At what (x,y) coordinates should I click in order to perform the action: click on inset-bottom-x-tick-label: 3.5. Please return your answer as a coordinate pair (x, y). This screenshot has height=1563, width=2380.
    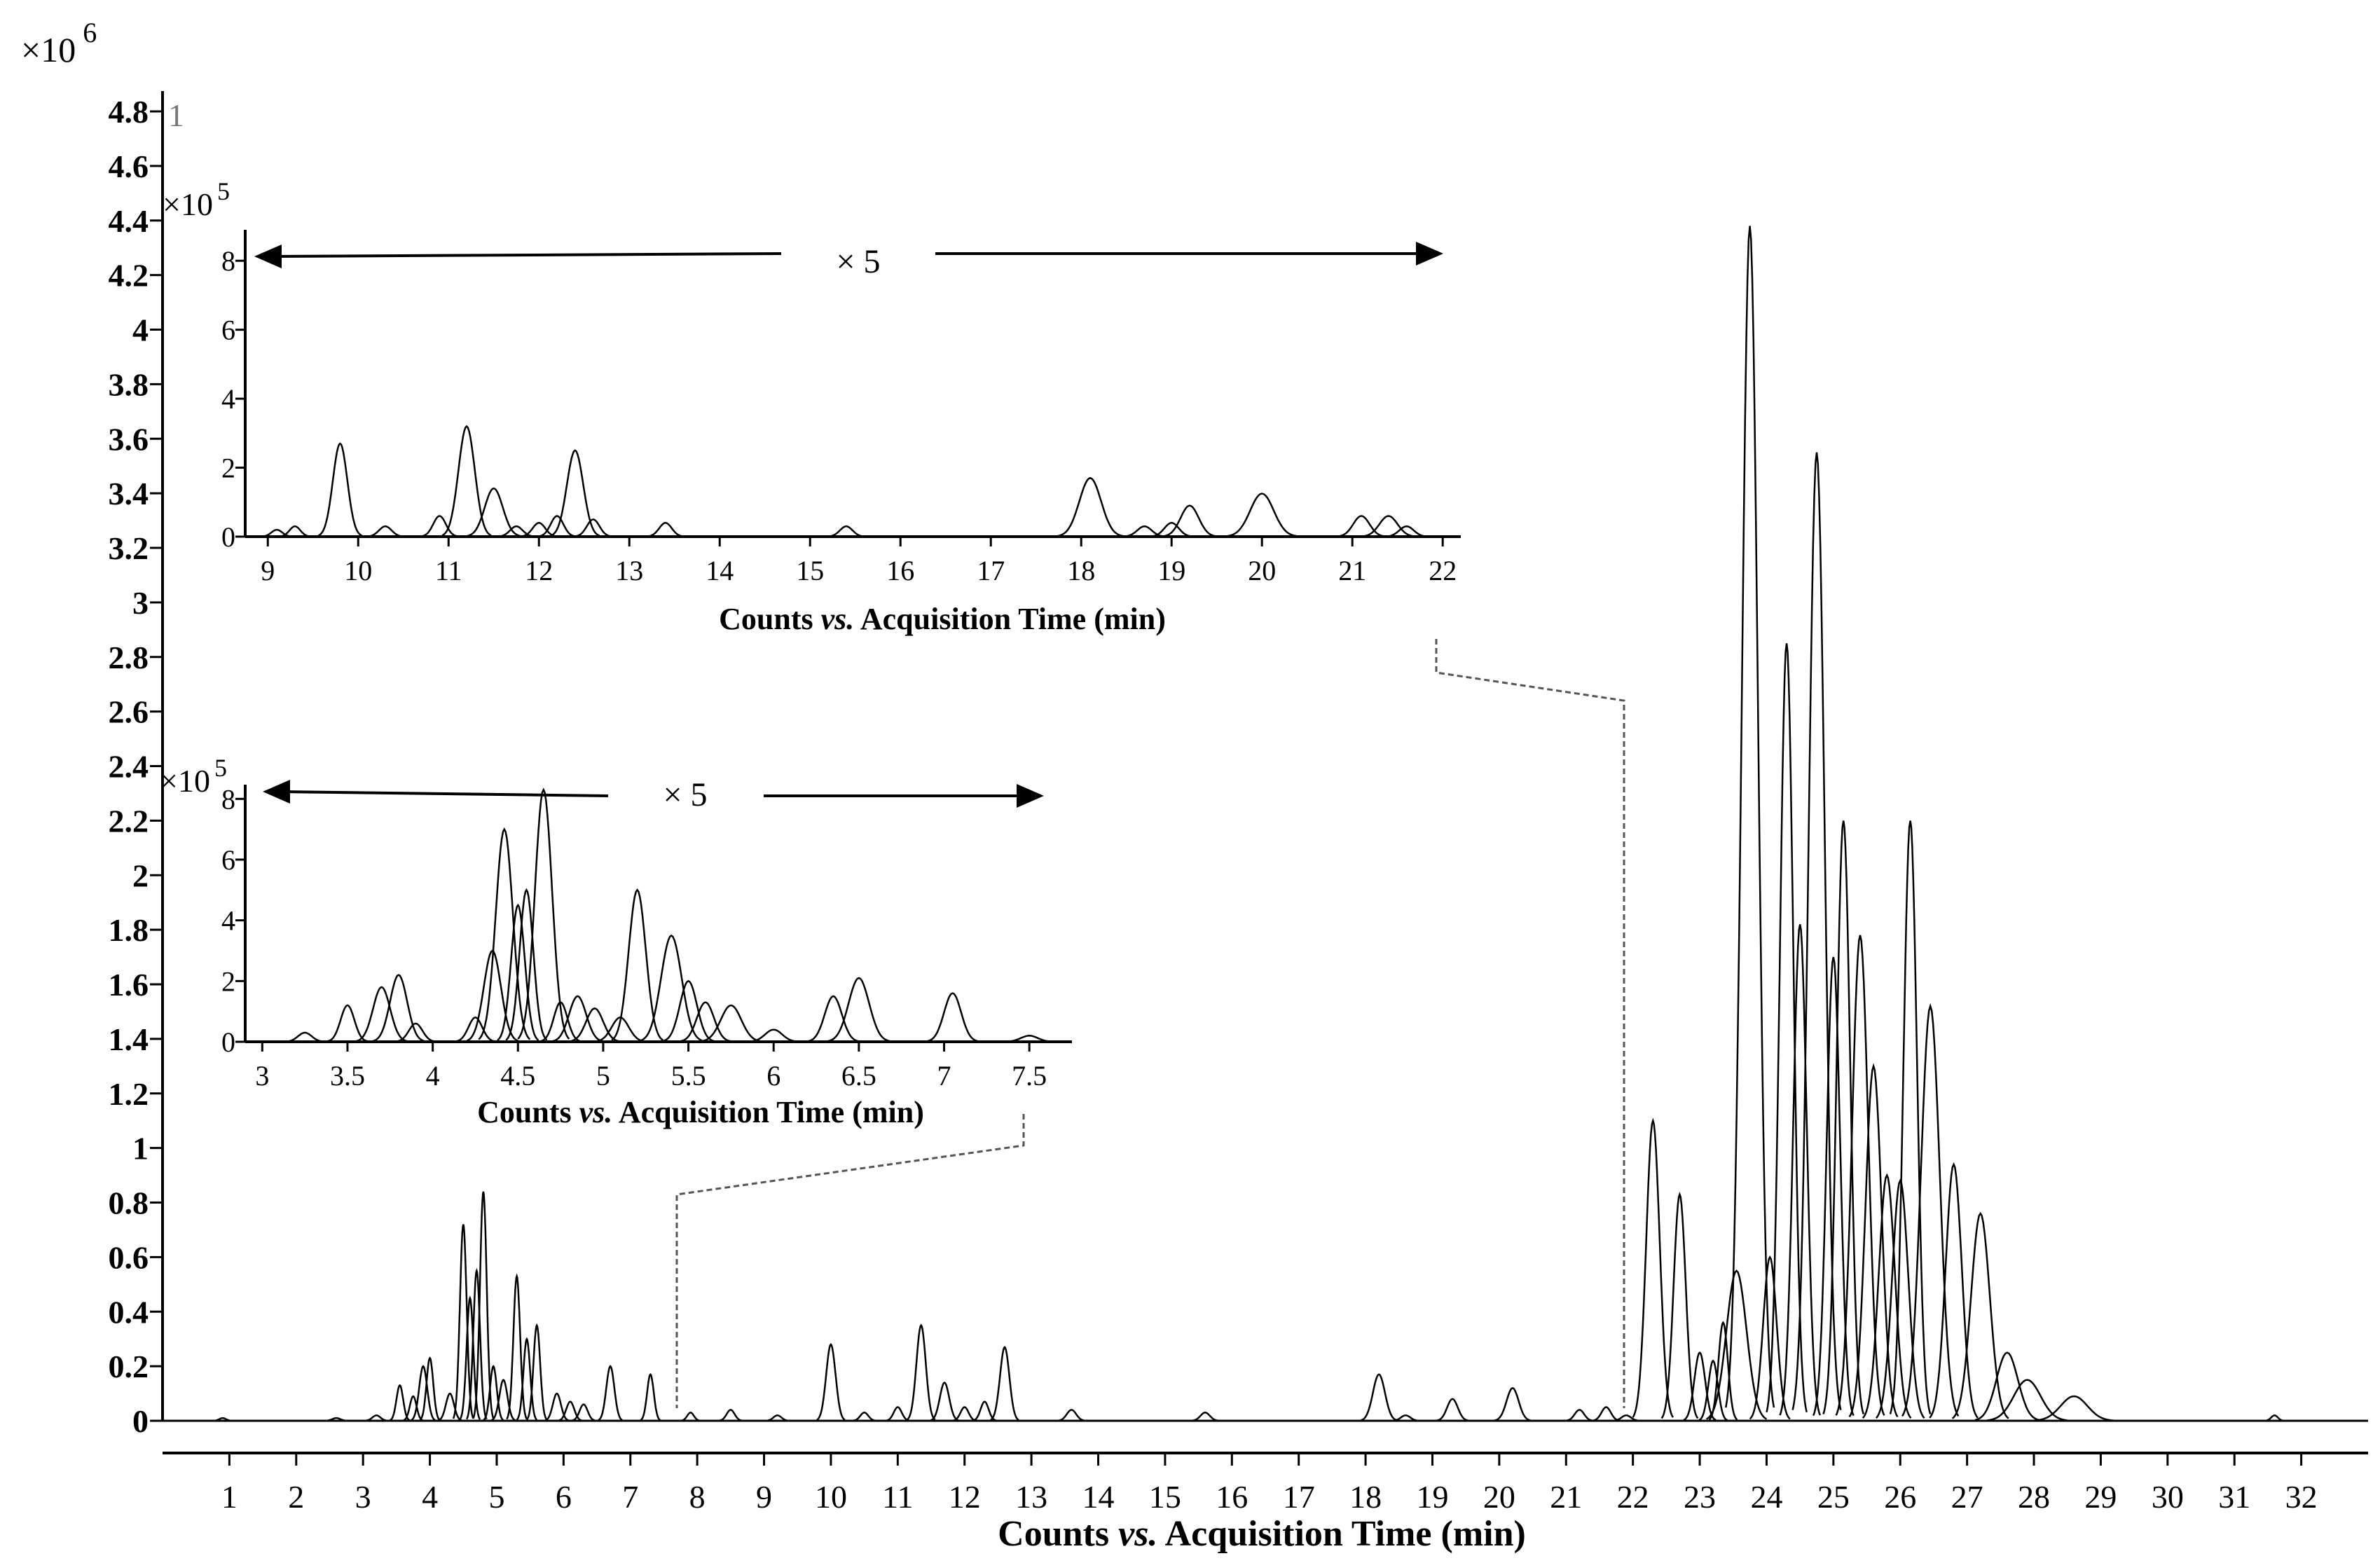
    Looking at the image, I should click on (347, 1076).